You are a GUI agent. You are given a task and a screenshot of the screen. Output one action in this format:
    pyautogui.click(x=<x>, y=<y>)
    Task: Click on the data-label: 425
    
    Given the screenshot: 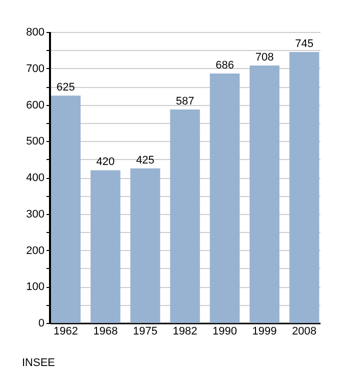 What is the action you would take?
    pyautogui.click(x=145, y=160)
    